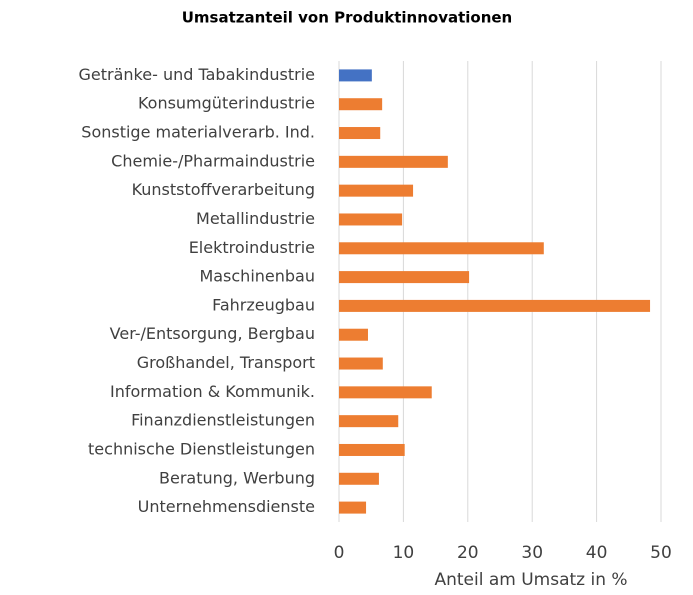 The width and height of the screenshot is (693, 595). Describe the element at coordinates (212, 391) in the screenshot. I see `y-tick-label: Information & Kommunik.` at that location.